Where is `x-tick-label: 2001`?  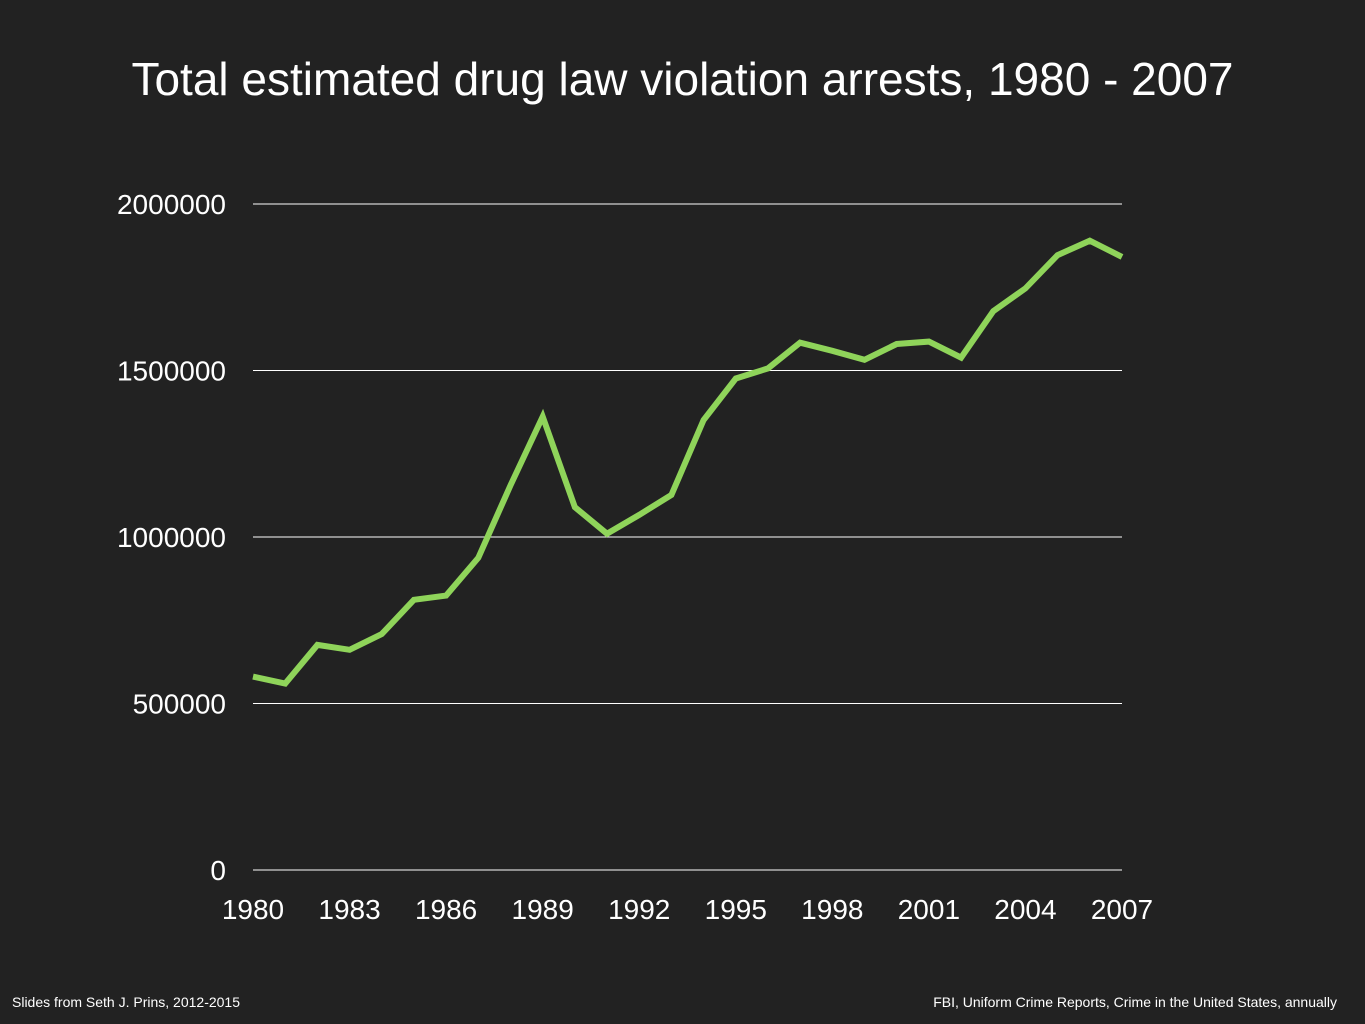 x-tick-label: 2001 is located at coordinates (929, 909).